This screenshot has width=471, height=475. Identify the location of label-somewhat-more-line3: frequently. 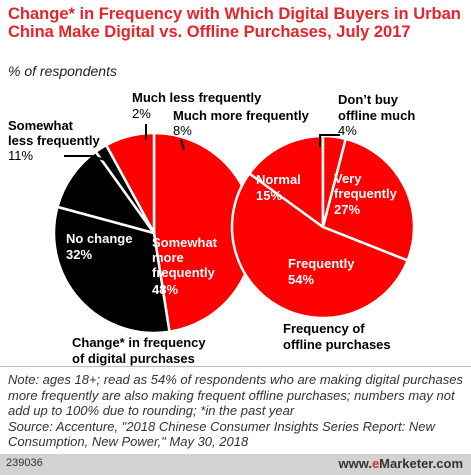
(184, 272).